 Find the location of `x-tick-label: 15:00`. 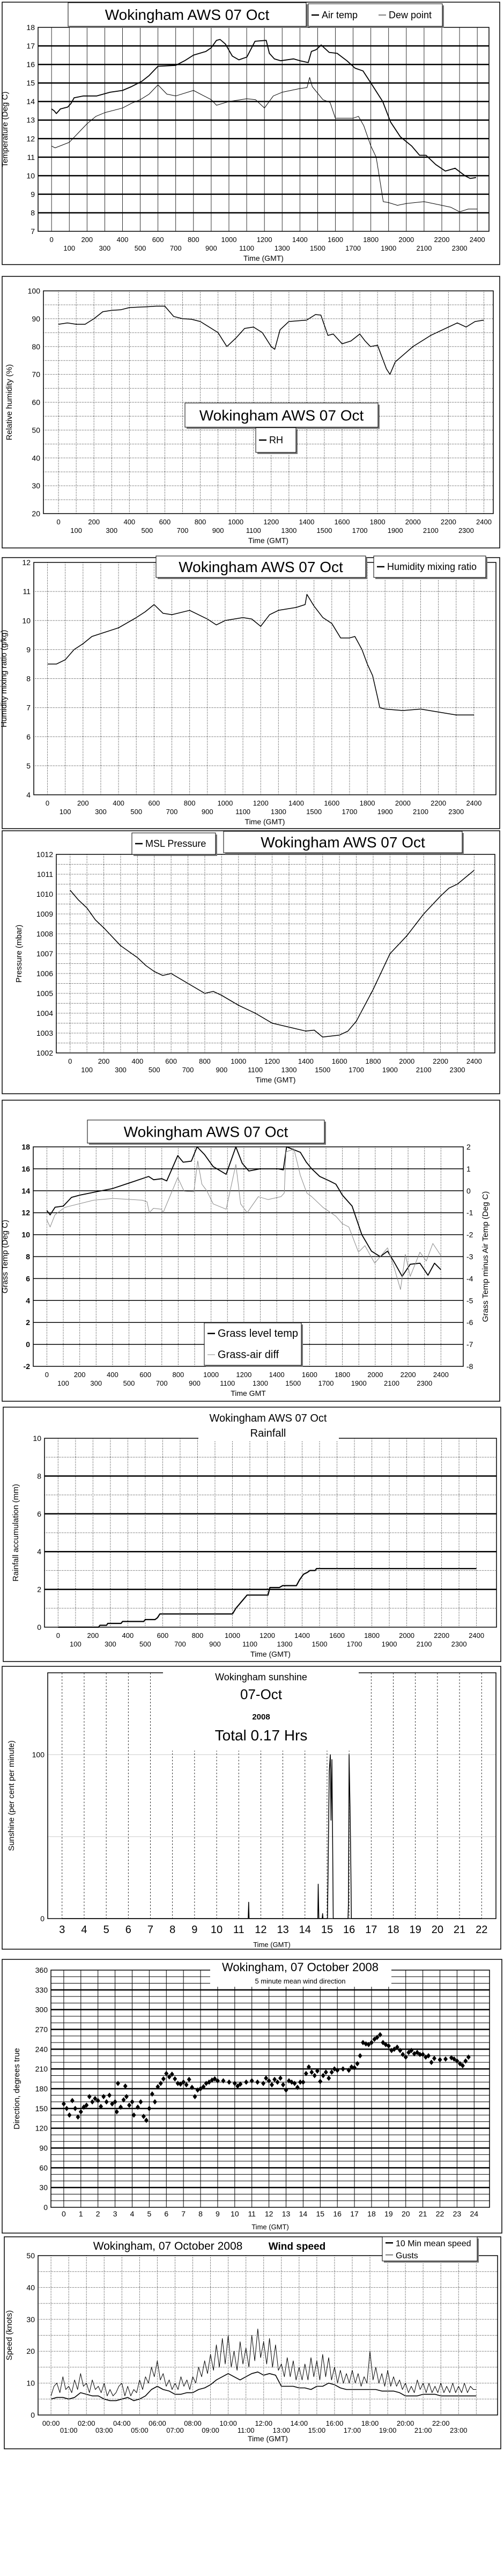

x-tick-label: 15:00 is located at coordinates (317, 2430).